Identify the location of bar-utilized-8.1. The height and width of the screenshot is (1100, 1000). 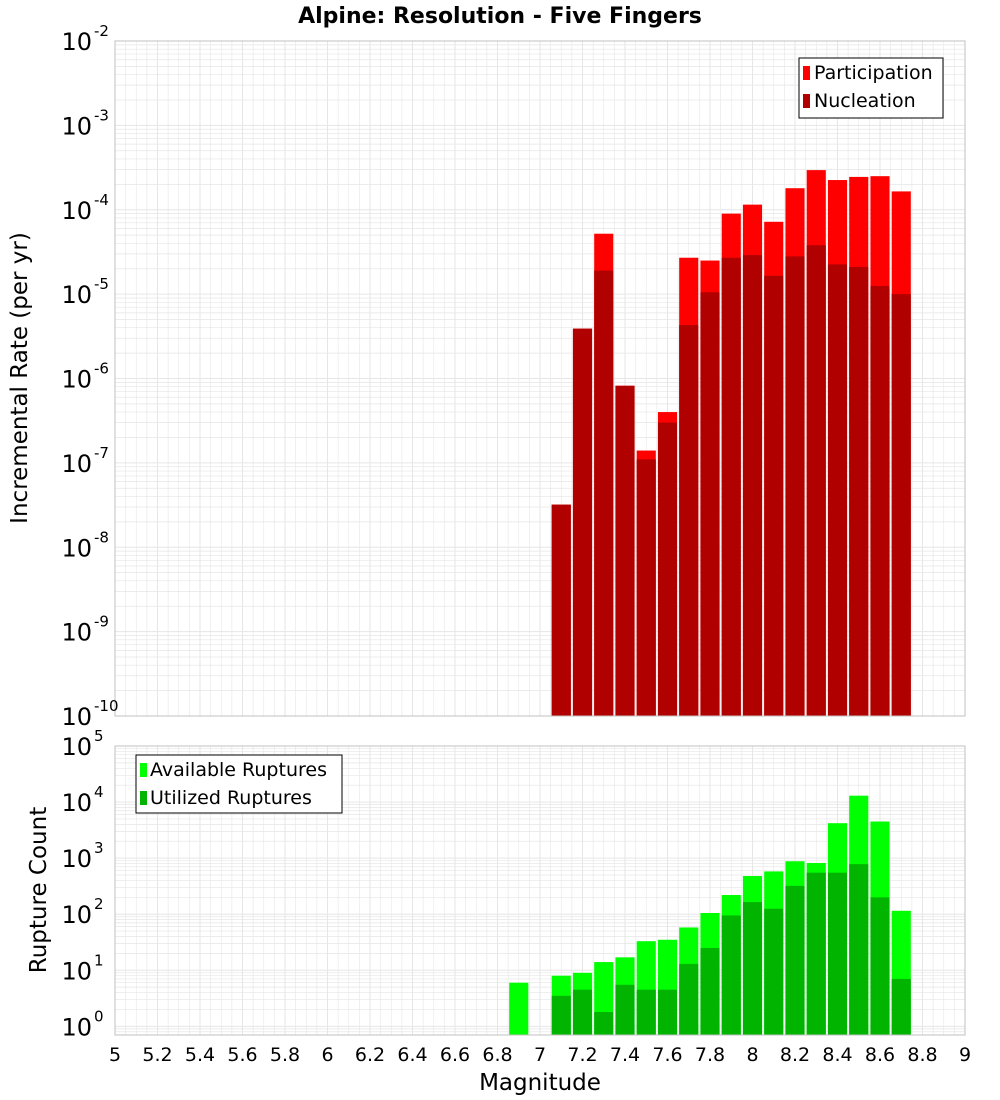
(774, 971).